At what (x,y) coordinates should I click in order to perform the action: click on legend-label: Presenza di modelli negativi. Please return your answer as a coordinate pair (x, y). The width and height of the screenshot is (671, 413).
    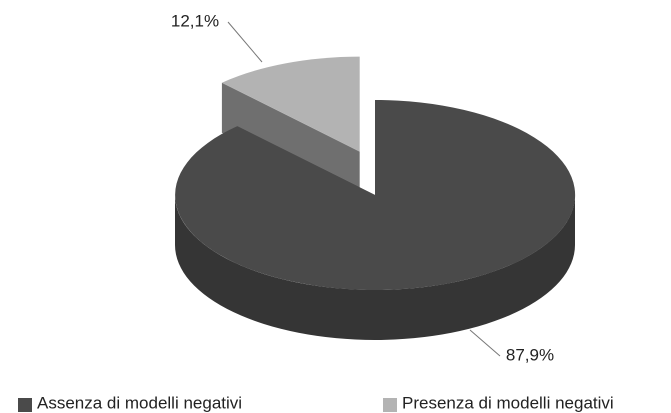
    Looking at the image, I should click on (508, 402).